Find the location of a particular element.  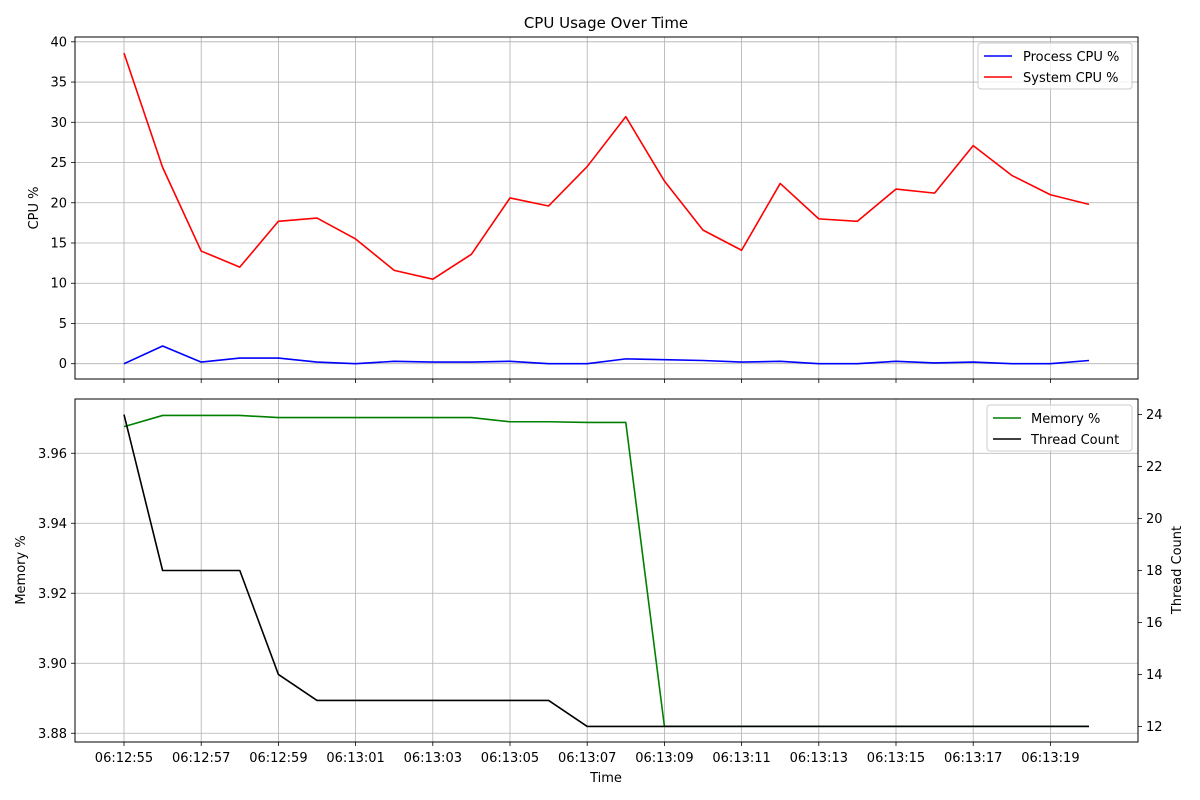

cpu-y-axis-label: CPU % is located at coordinates (34, 208).